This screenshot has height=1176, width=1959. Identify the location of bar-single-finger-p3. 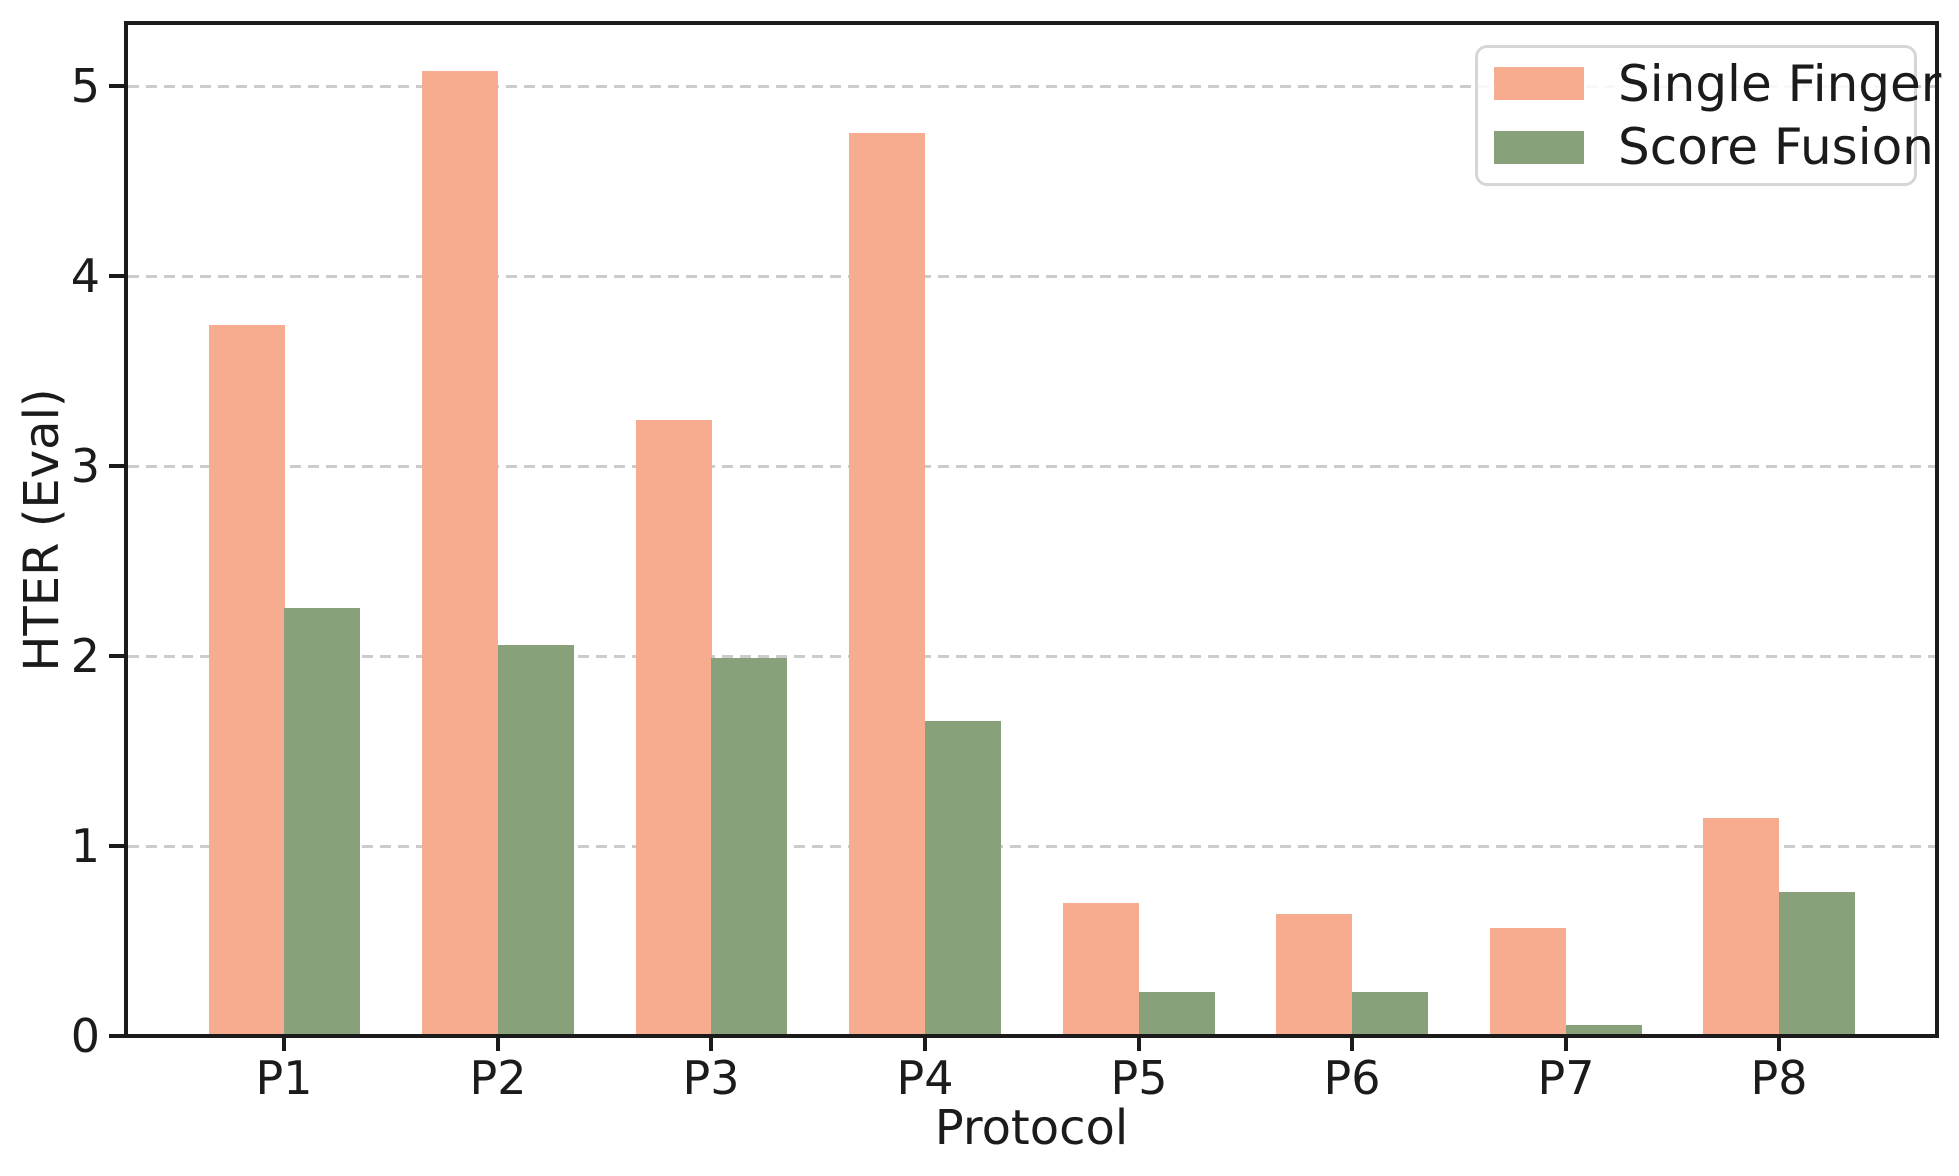
(674, 728).